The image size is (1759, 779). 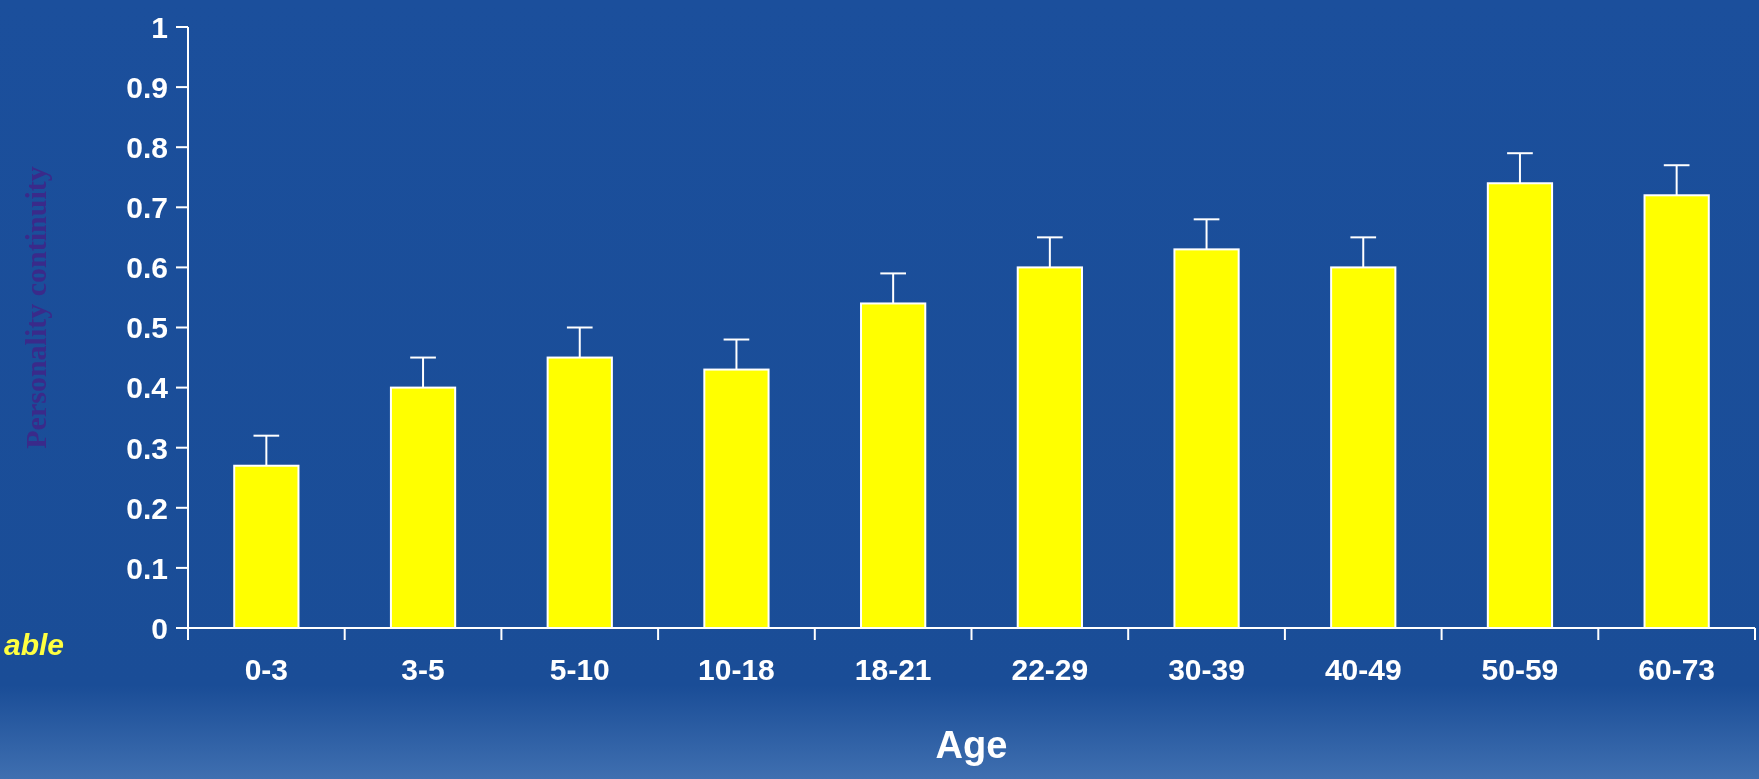 What do you see at coordinates (147, 508) in the screenshot?
I see `y-tick-label: 0.2` at bounding box center [147, 508].